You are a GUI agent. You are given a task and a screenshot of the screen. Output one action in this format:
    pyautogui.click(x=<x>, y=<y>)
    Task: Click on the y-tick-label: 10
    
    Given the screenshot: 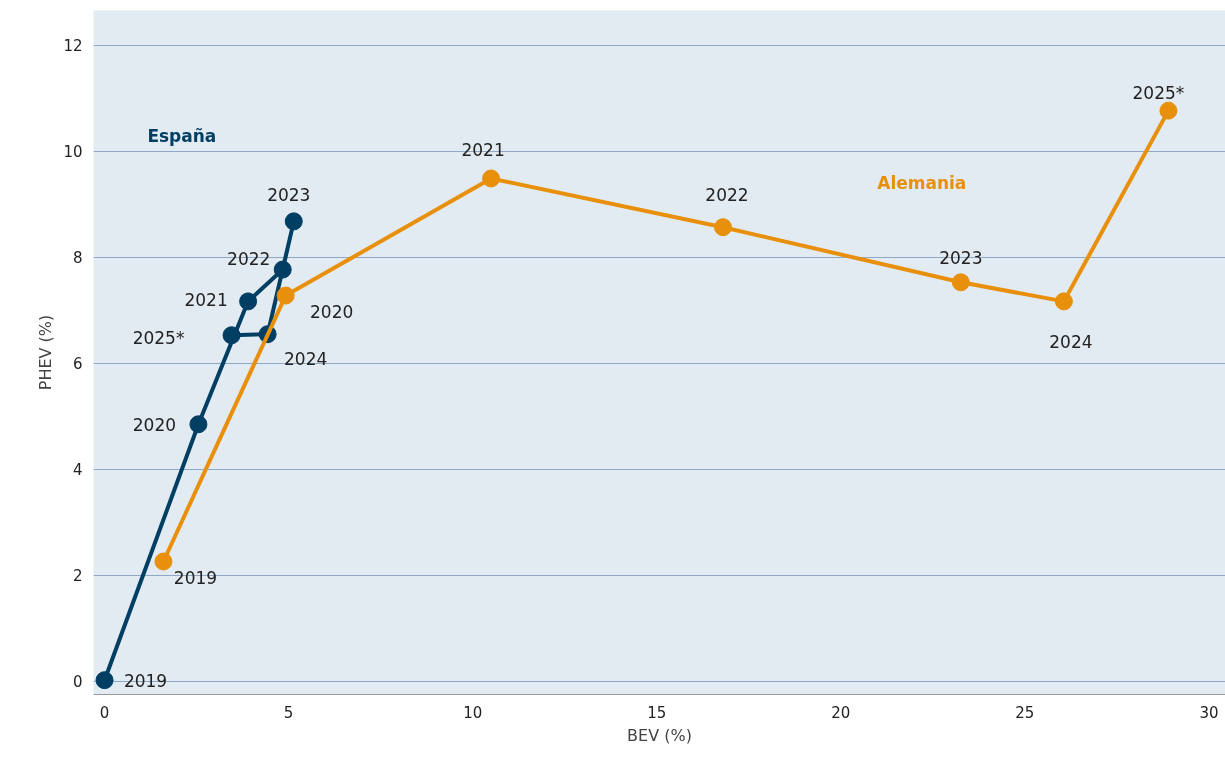 What is the action you would take?
    pyautogui.click(x=73, y=152)
    